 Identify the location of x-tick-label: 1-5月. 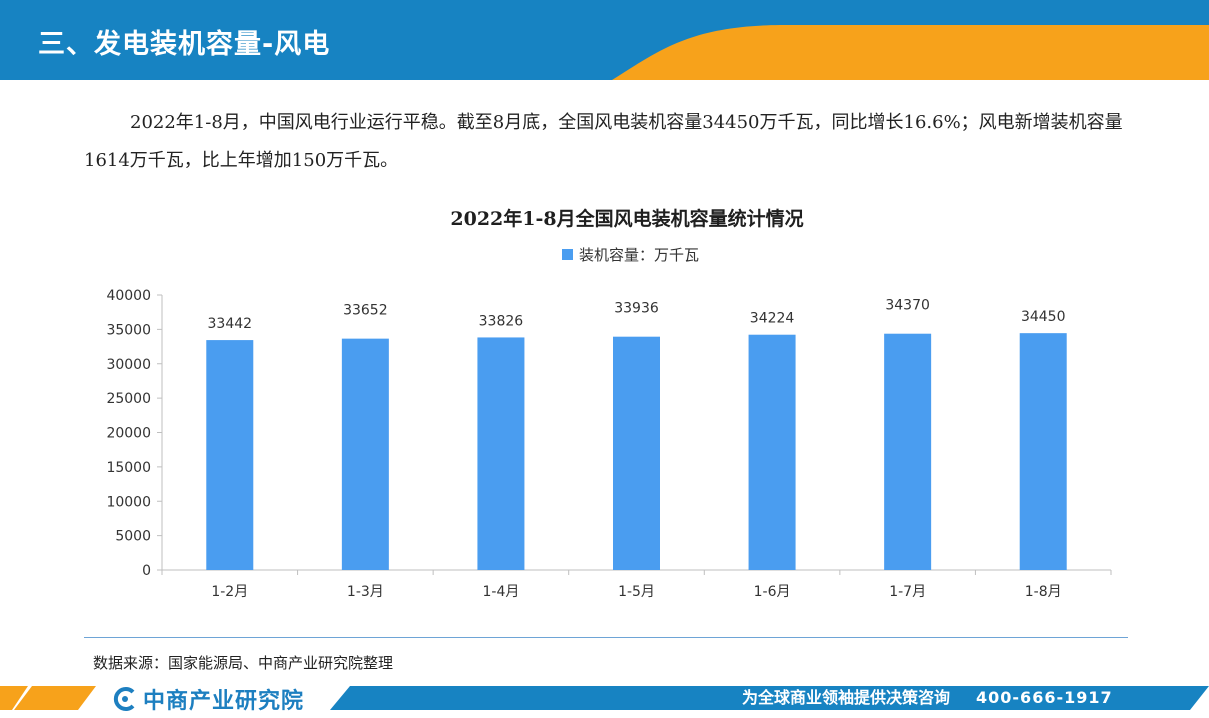
(636, 592).